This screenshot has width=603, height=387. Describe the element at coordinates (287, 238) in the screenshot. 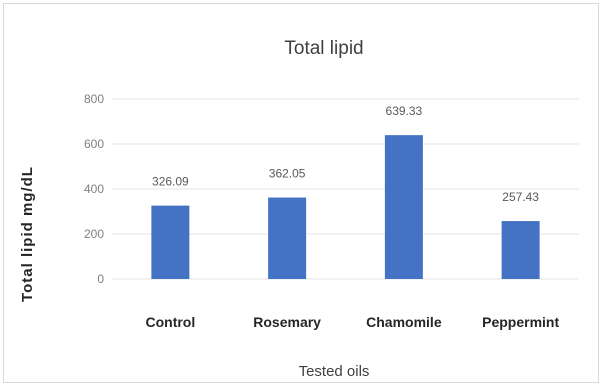

I see `bar-rosemary` at that location.